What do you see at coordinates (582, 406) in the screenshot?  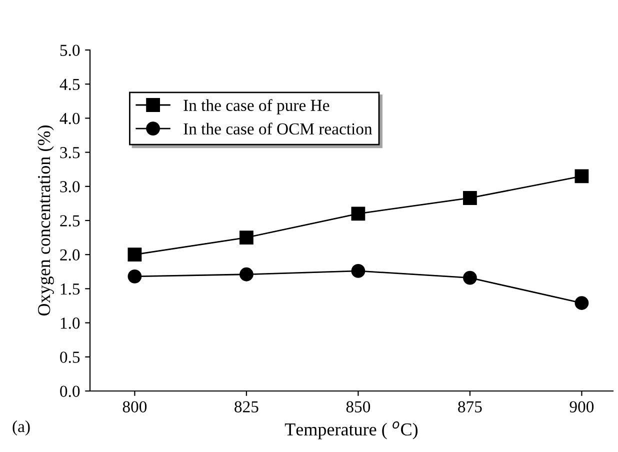 I see `x-tick-label: 900` at bounding box center [582, 406].